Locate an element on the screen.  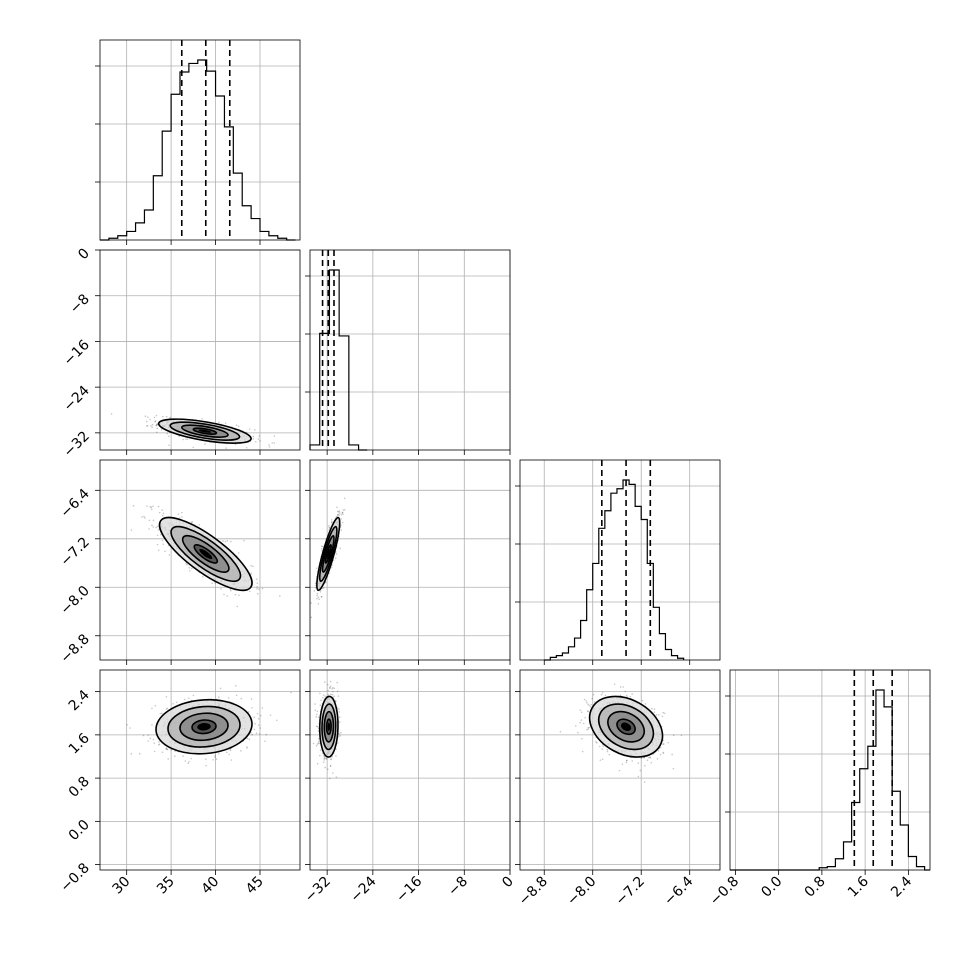
x-tick-label: 1.6 is located at coordinates (858, 886).